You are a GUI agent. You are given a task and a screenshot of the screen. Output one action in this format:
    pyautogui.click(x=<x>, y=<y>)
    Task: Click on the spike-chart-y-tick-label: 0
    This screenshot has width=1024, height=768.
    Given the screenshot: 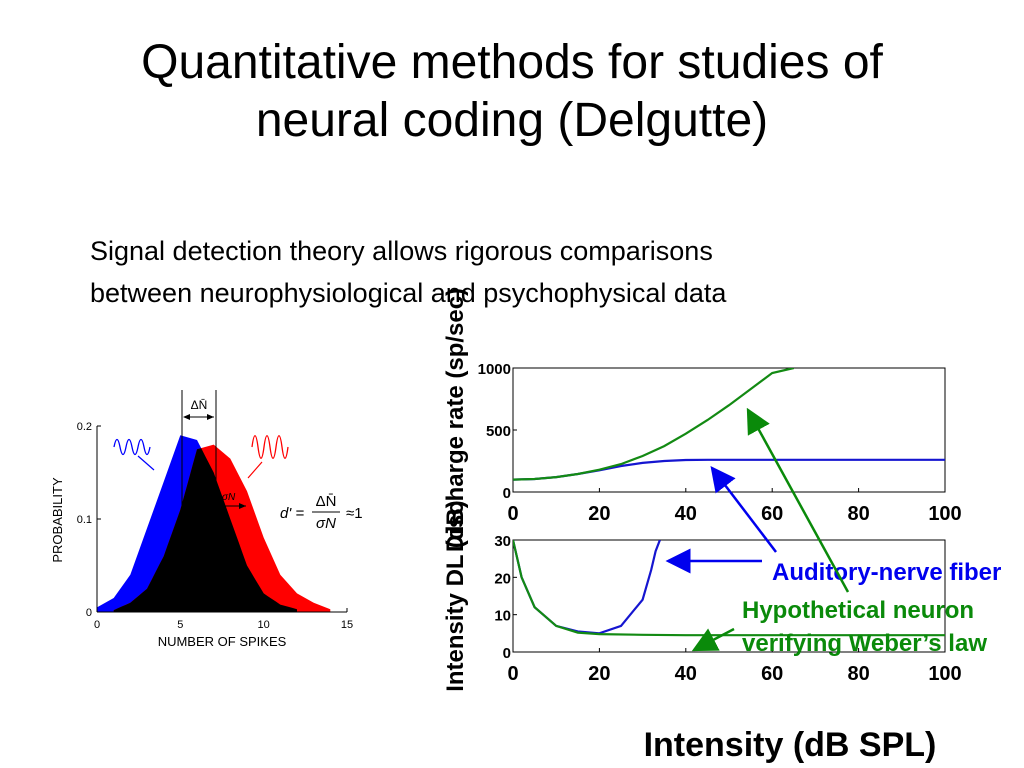 What is the action you would take?
    pyautogui.click(x=89, y=613)
    